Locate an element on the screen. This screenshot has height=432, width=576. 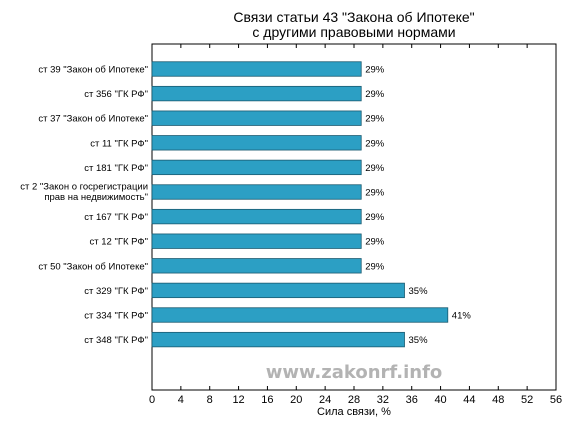
data-label: 41% is located at coordinates (462, 316).